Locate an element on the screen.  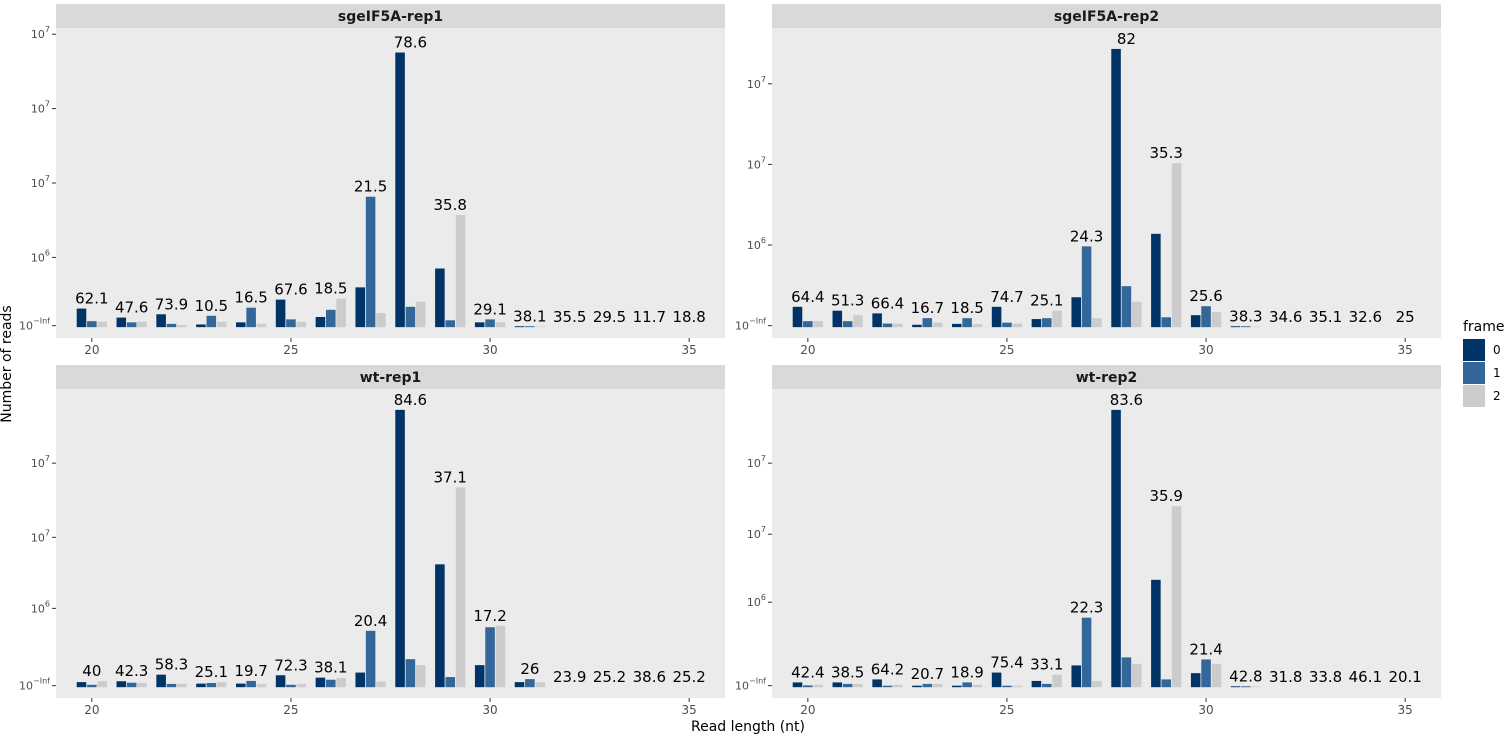
y-tick-label: 10−Inf is located at coordinates (750, 685).